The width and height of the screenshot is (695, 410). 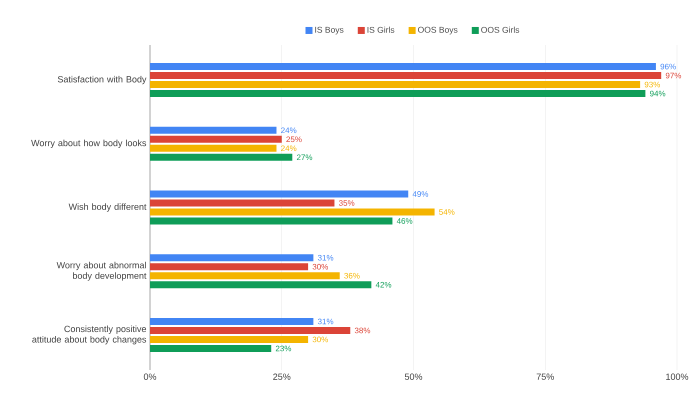 What do you see at coordinates (352, 275) in the screenshot?
I see `data-label: 36%` at bounding box center [352, 275].